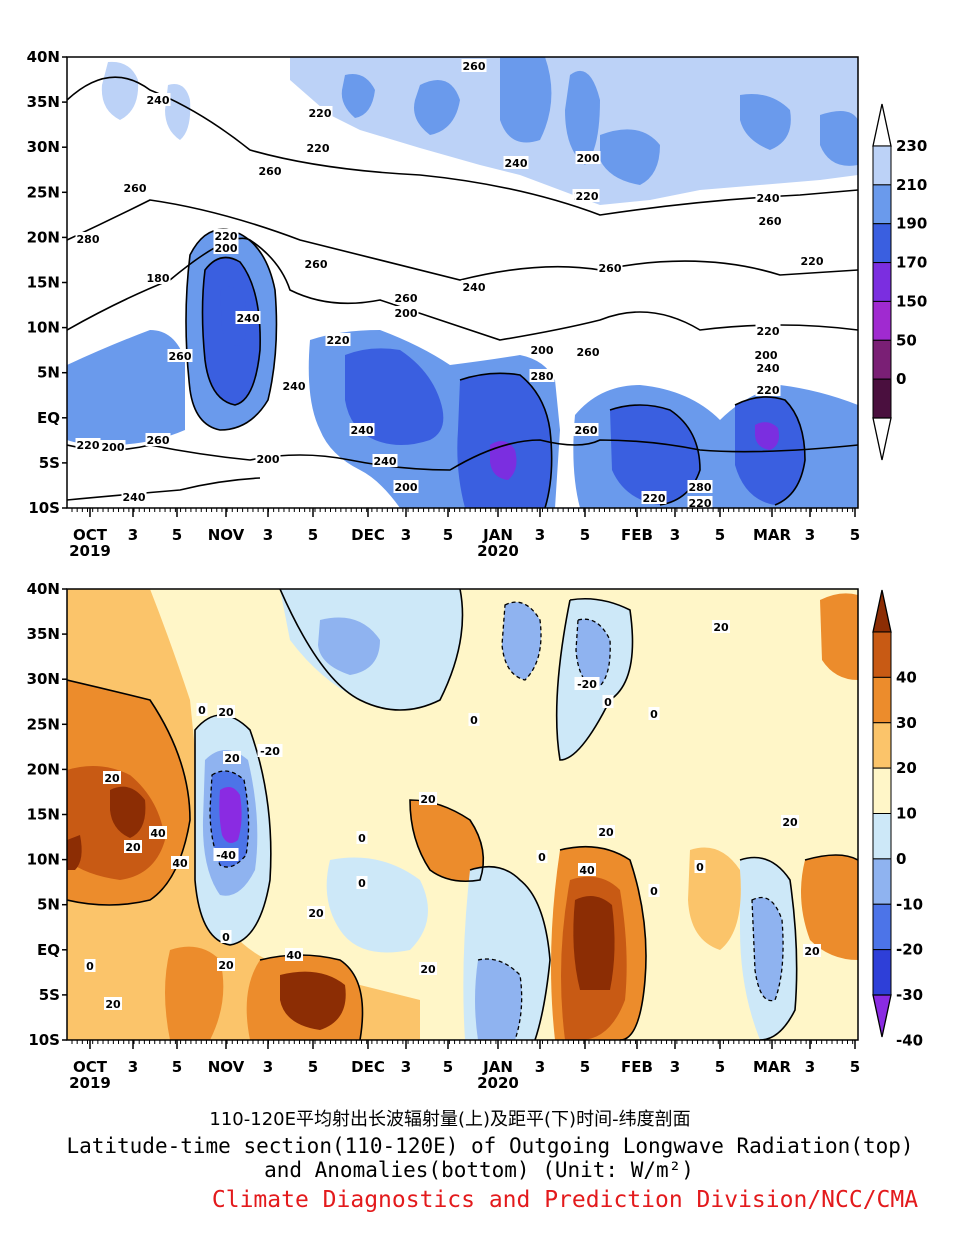  What do you see at coordinates (637, 535) in the screenshot?
I see `x-tick-label: FEB` at bounding box center [637, 535].